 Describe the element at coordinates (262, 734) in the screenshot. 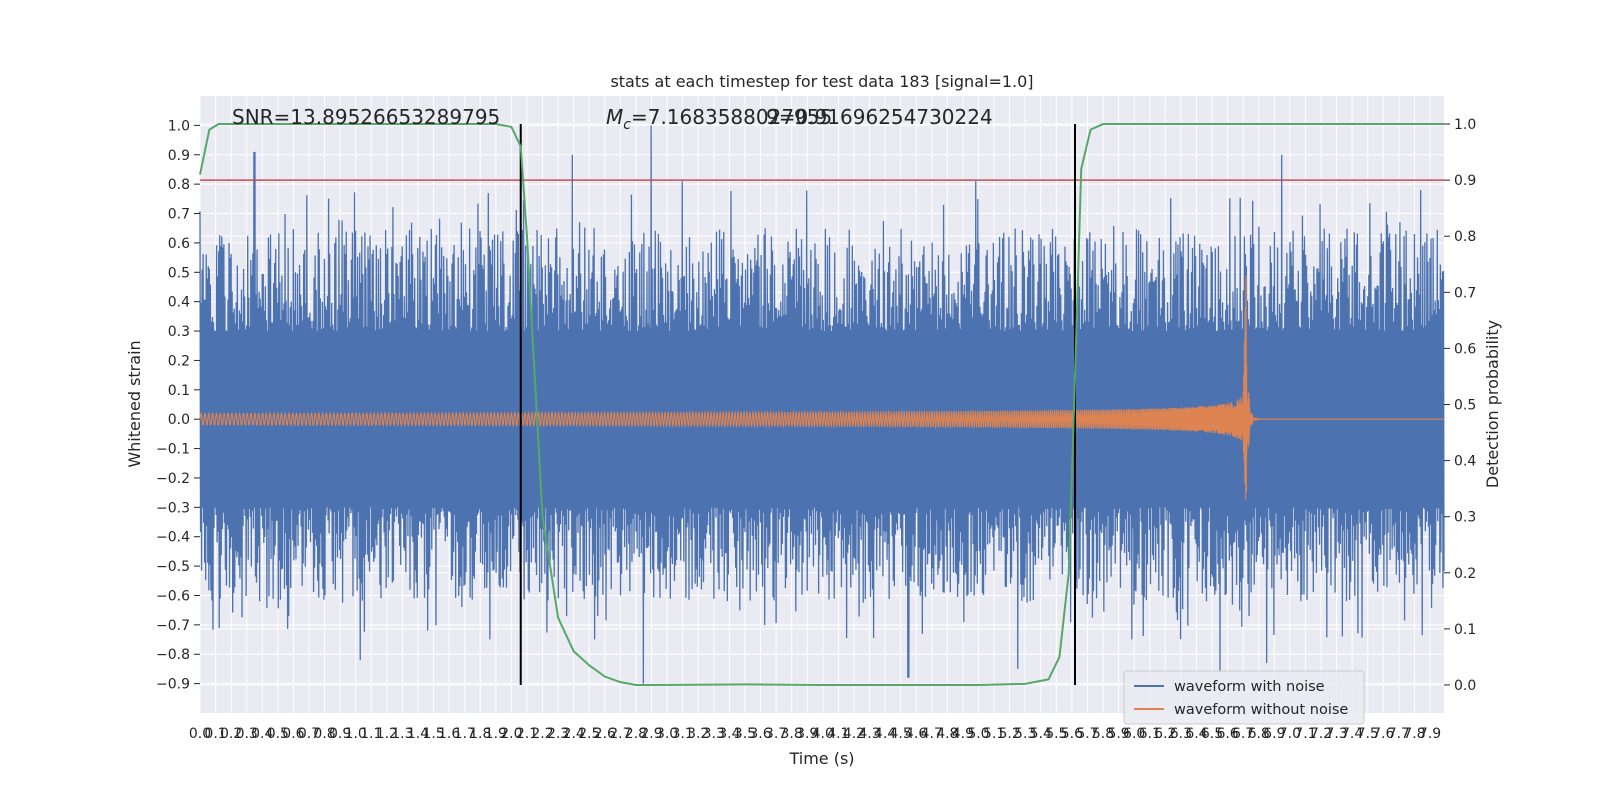

I see `x-tick-label: 0.4` at that location.